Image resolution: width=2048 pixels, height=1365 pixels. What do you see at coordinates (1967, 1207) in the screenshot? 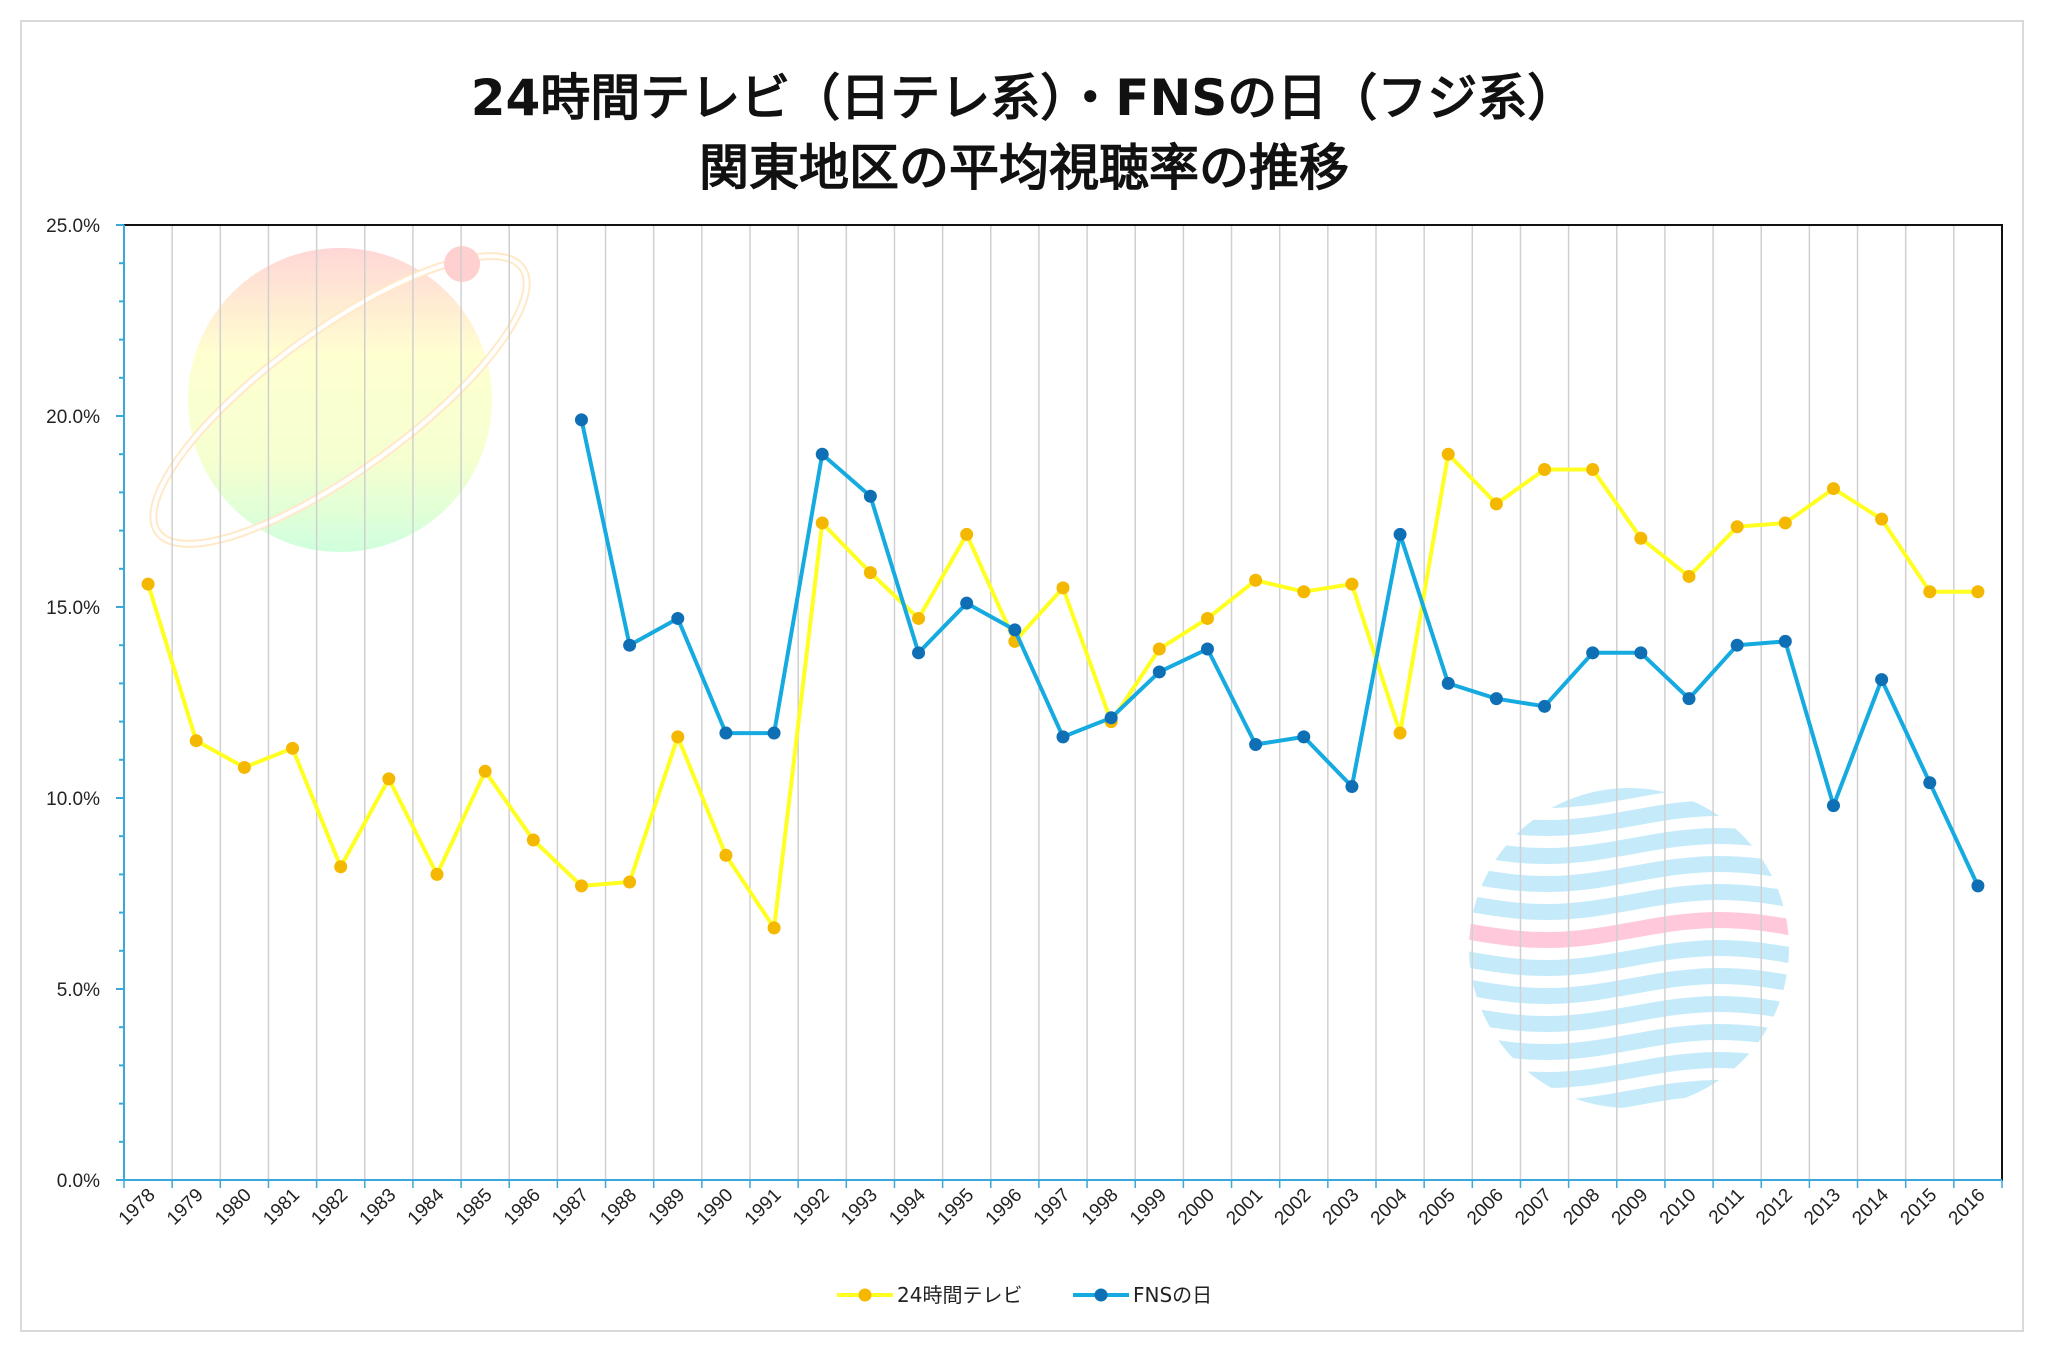
I see `x-tick-label: 2016` at bounding box center [1967, 1207].